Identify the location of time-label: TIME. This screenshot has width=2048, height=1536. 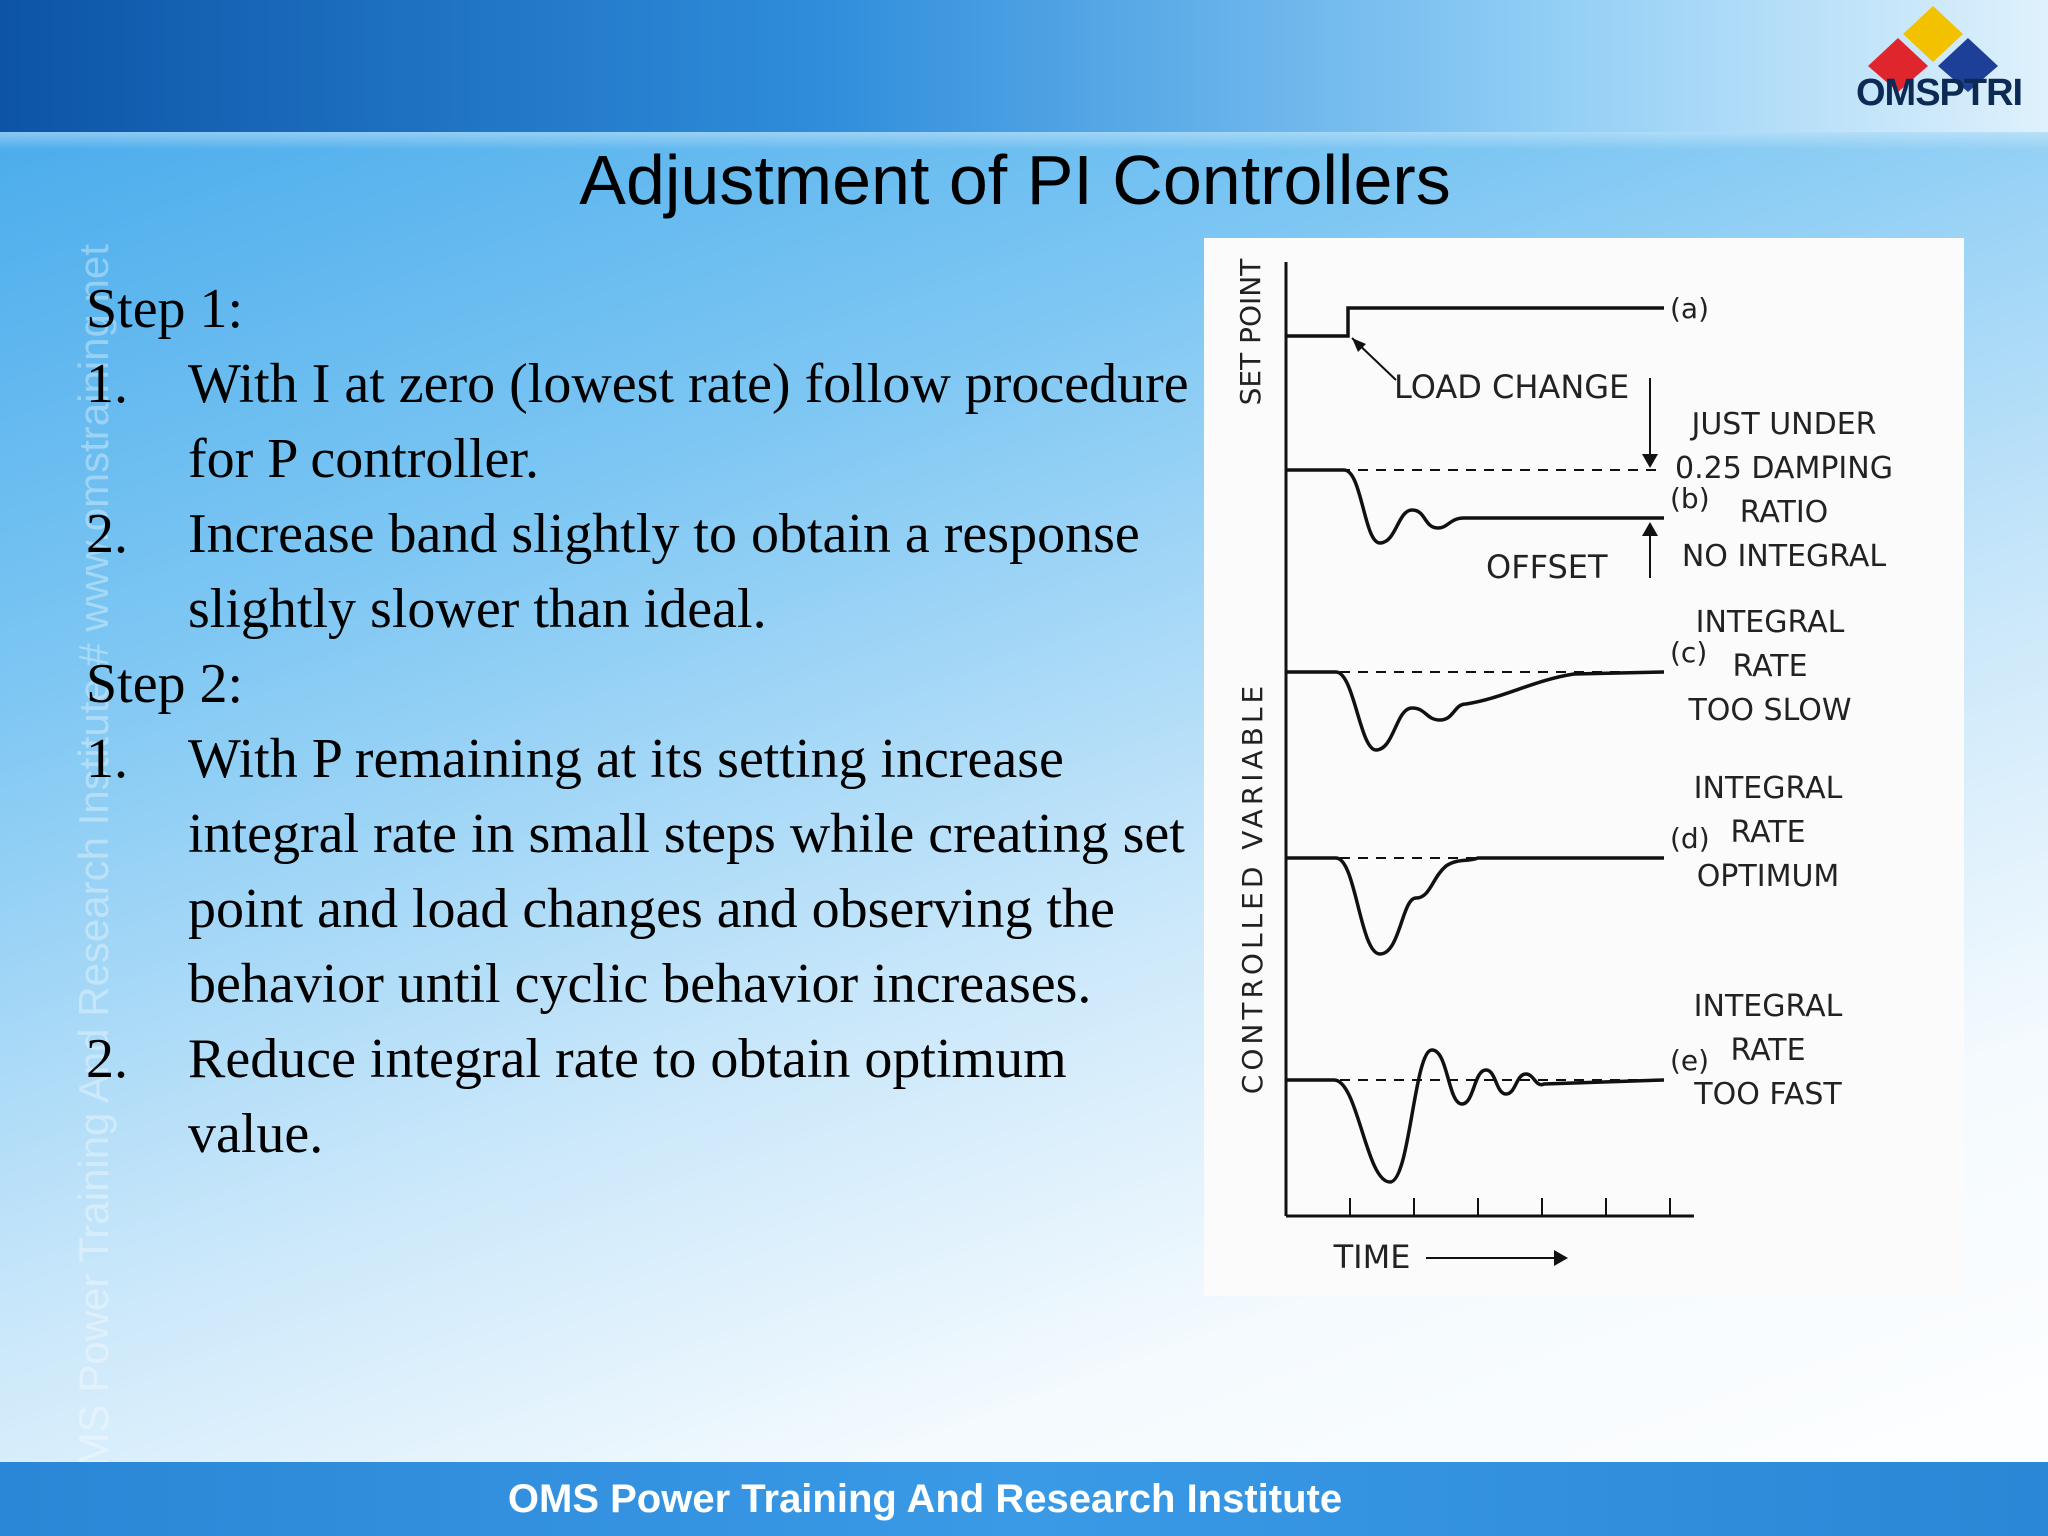
(1372, 1257).